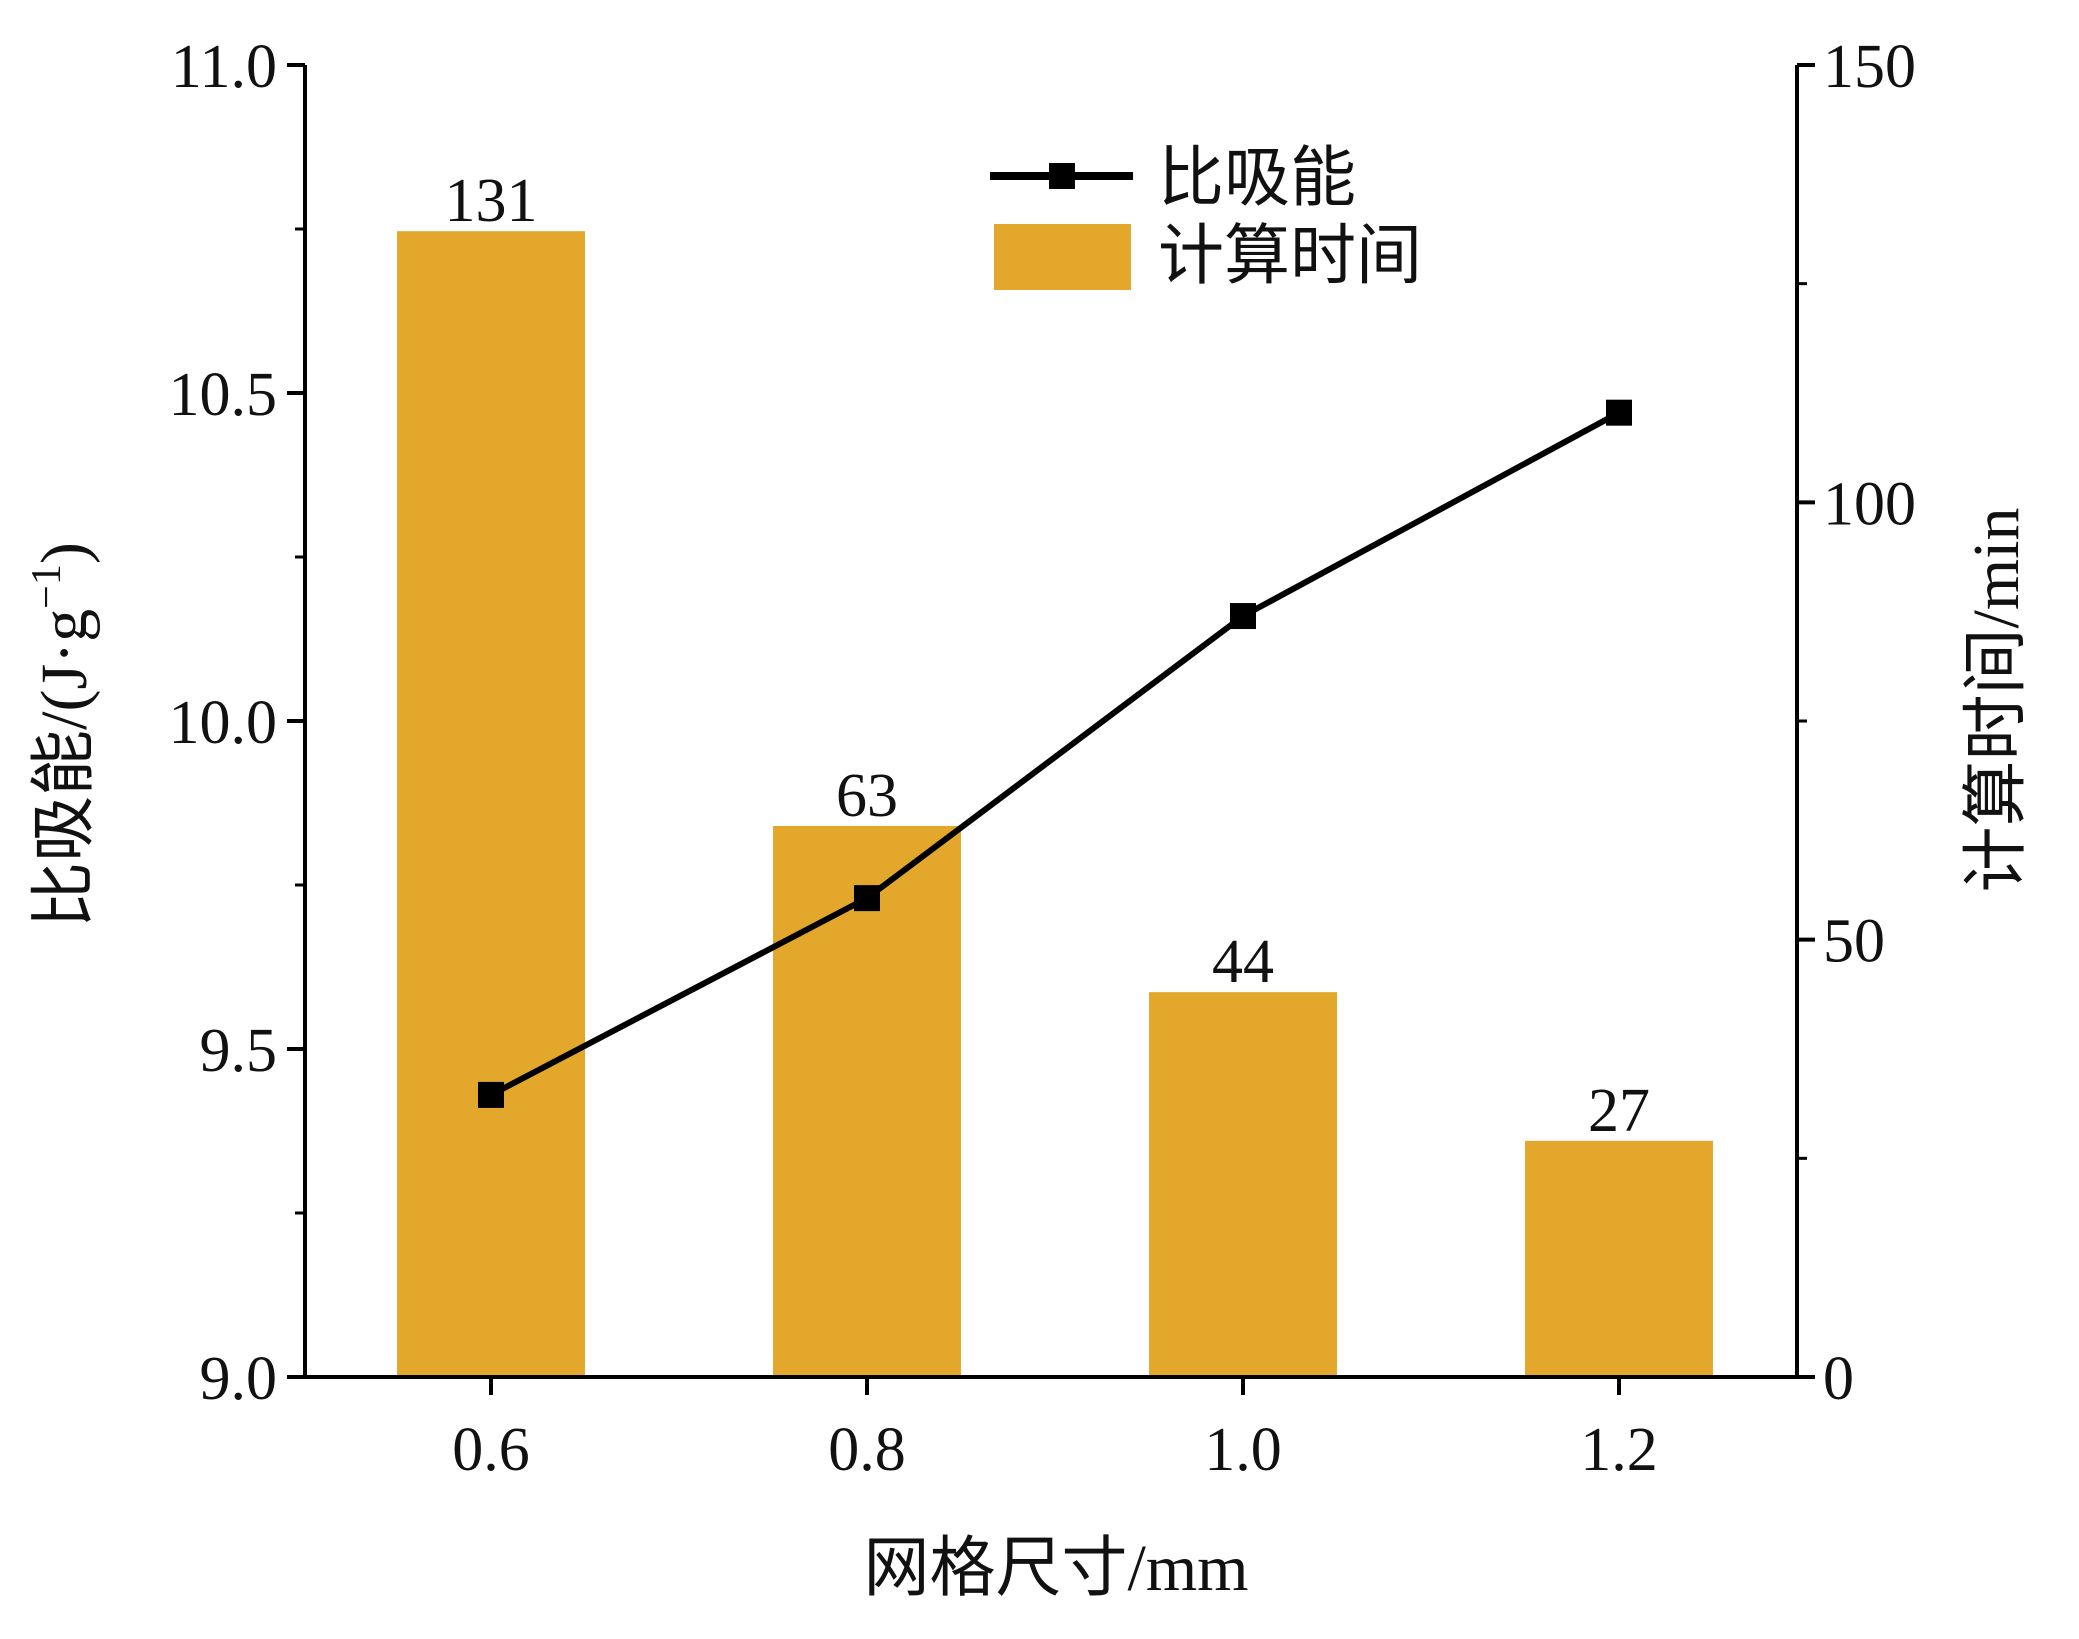 The height and width of the screenshot is (1639, 2079). I want to click on y-right-tick-label: 0, so click(1838, 1379).